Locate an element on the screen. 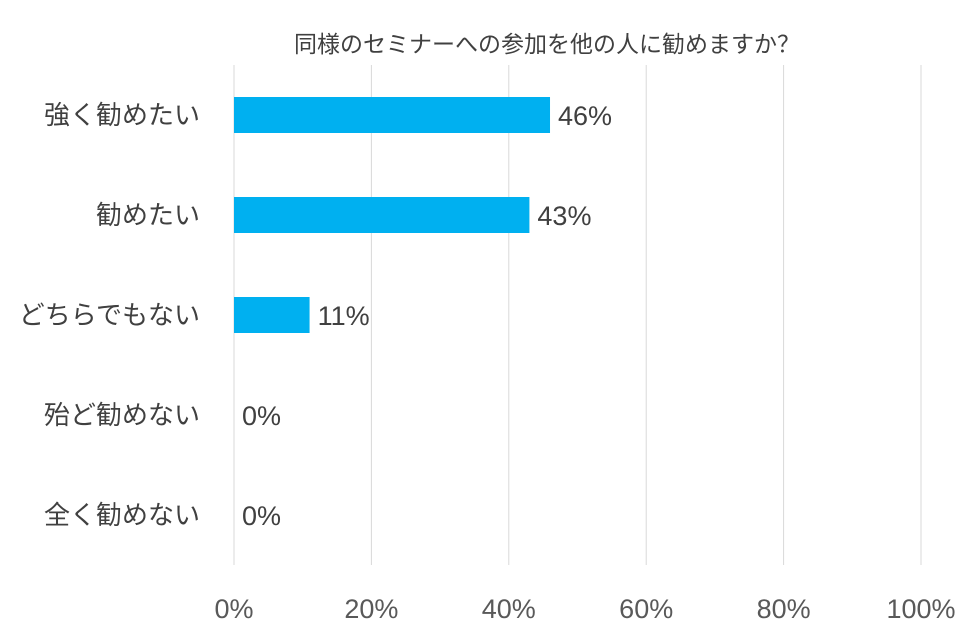 This screenshot has height=637, width=976. category-label: どちらでもない is located at coordinates (109, 316).